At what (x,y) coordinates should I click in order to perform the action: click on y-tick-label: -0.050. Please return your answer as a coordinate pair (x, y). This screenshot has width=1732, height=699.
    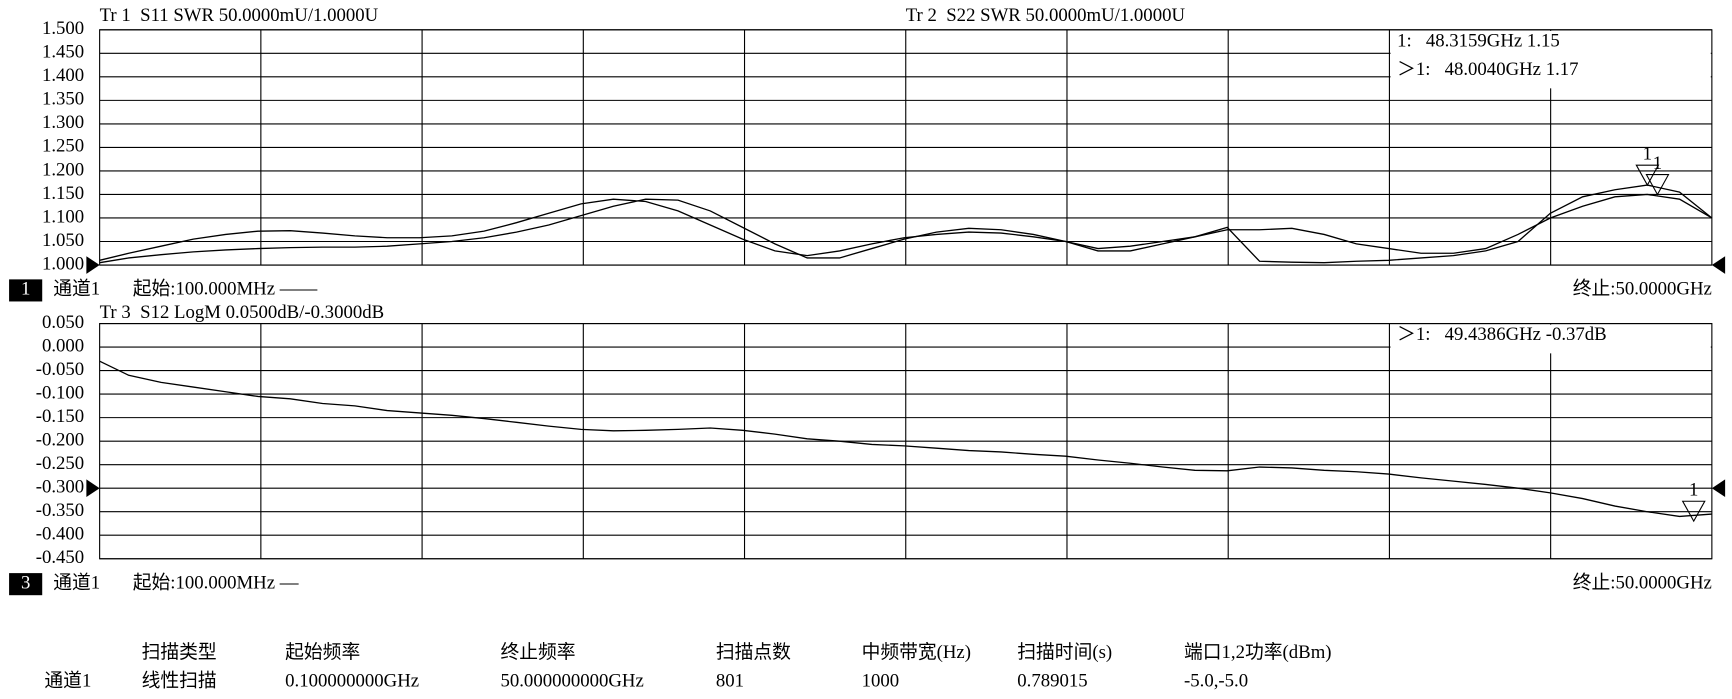
    Looking at the image, I should click on (60, 369).